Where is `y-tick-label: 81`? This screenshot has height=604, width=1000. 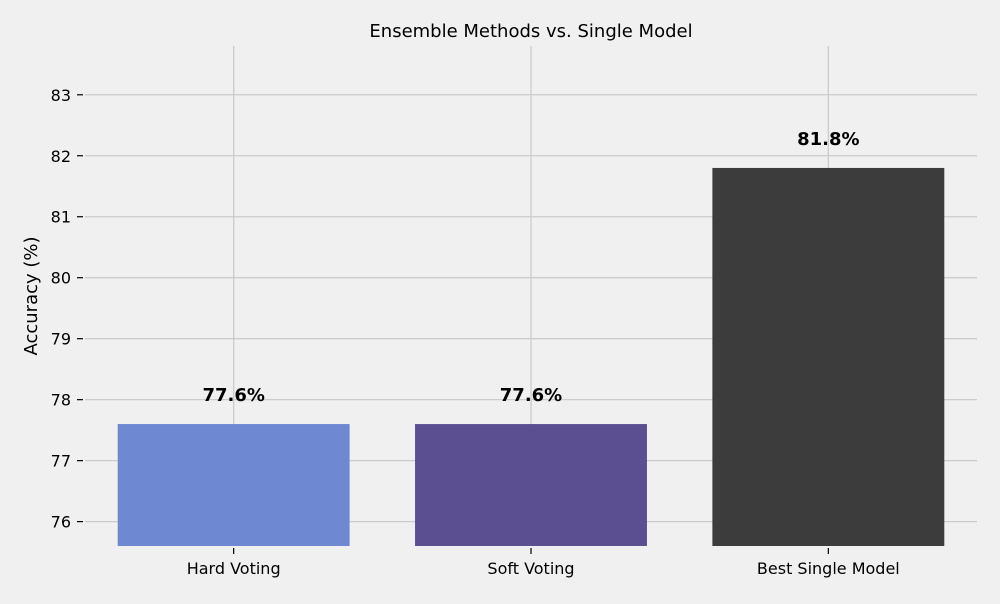 y-tick-label: 81 is located at coordinates (61, 217).